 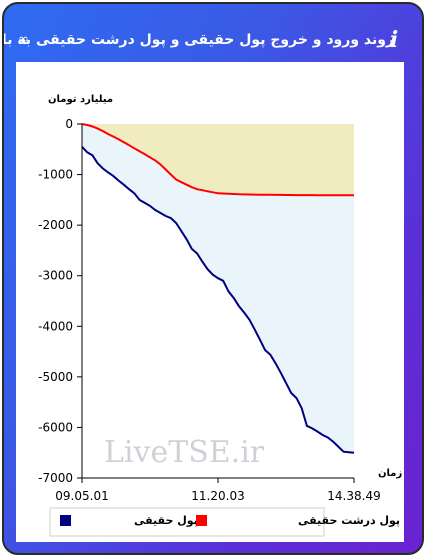 I want to click on legend-swatch-big-real-money, so click(x=201, y=520).